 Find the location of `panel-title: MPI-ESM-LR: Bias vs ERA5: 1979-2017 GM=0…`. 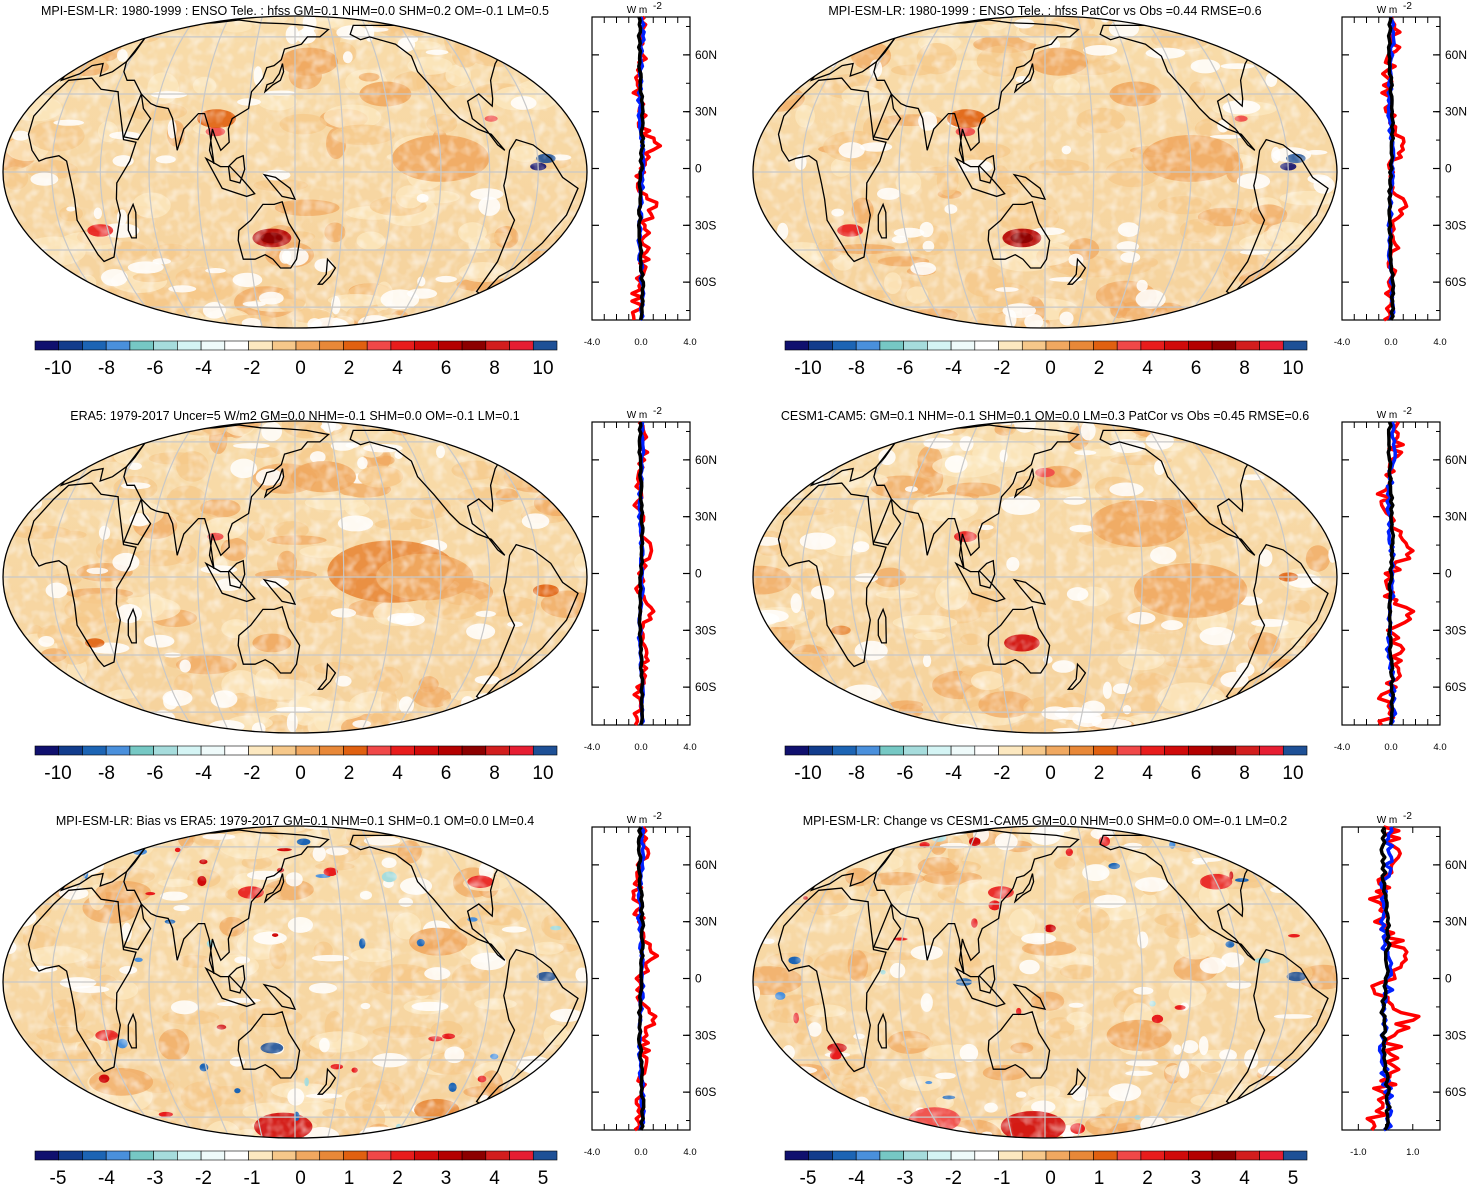

panel-title: MPI-ESM-LR: Bias vs ERA5: 1979-2017 GM=0… is located at coordinates (295, 821).